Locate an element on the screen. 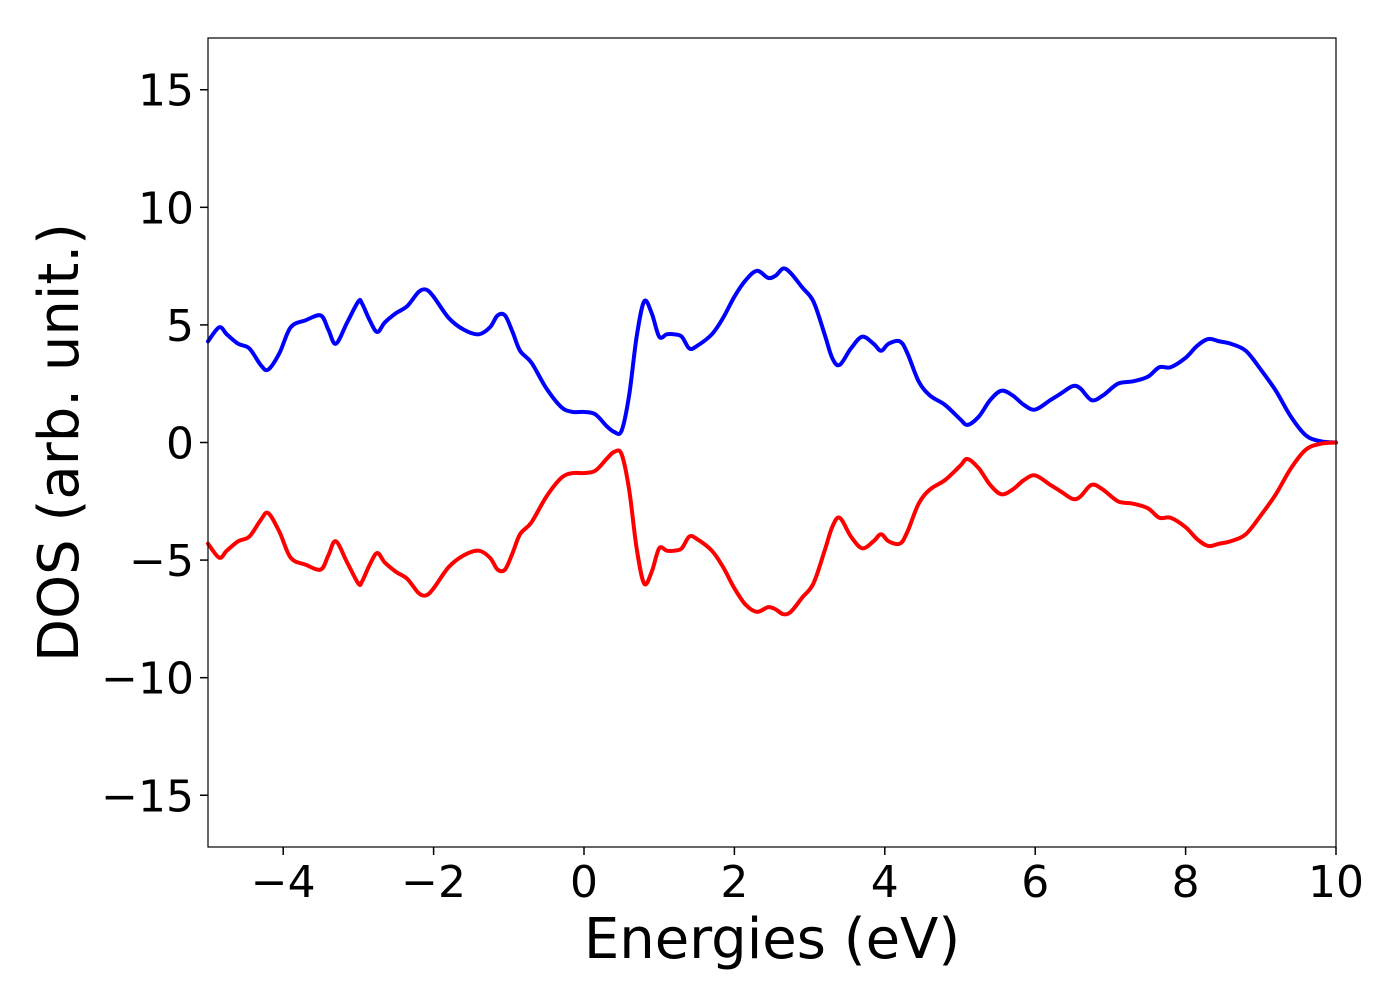 The height and width of the screenshot is (1000, 1400). y-tick-label: −10 is located at coordinates (147, 679).